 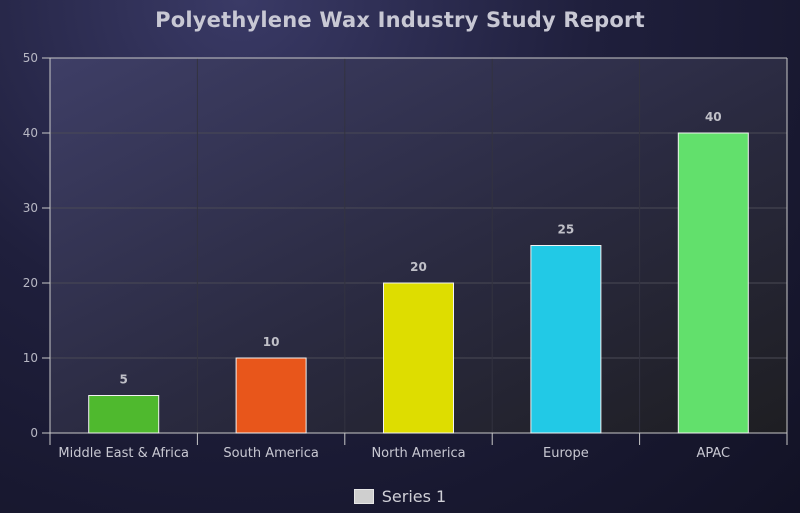 What do you see at coordinates (30, 208) in the screenshot?
I see `y-tick-label: 30` at bounding box center [30, 208].